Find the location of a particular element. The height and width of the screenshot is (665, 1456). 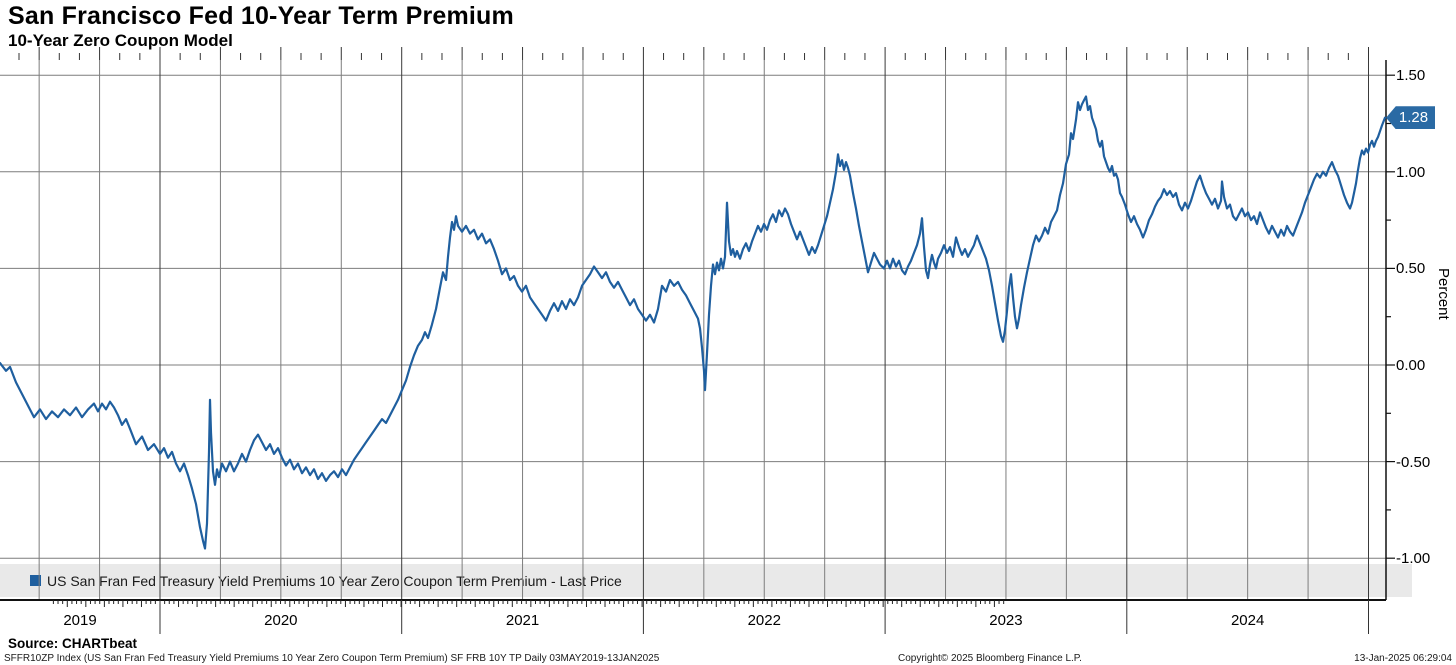

y-axis-title: Percent is located at coordinates (1443, 294).